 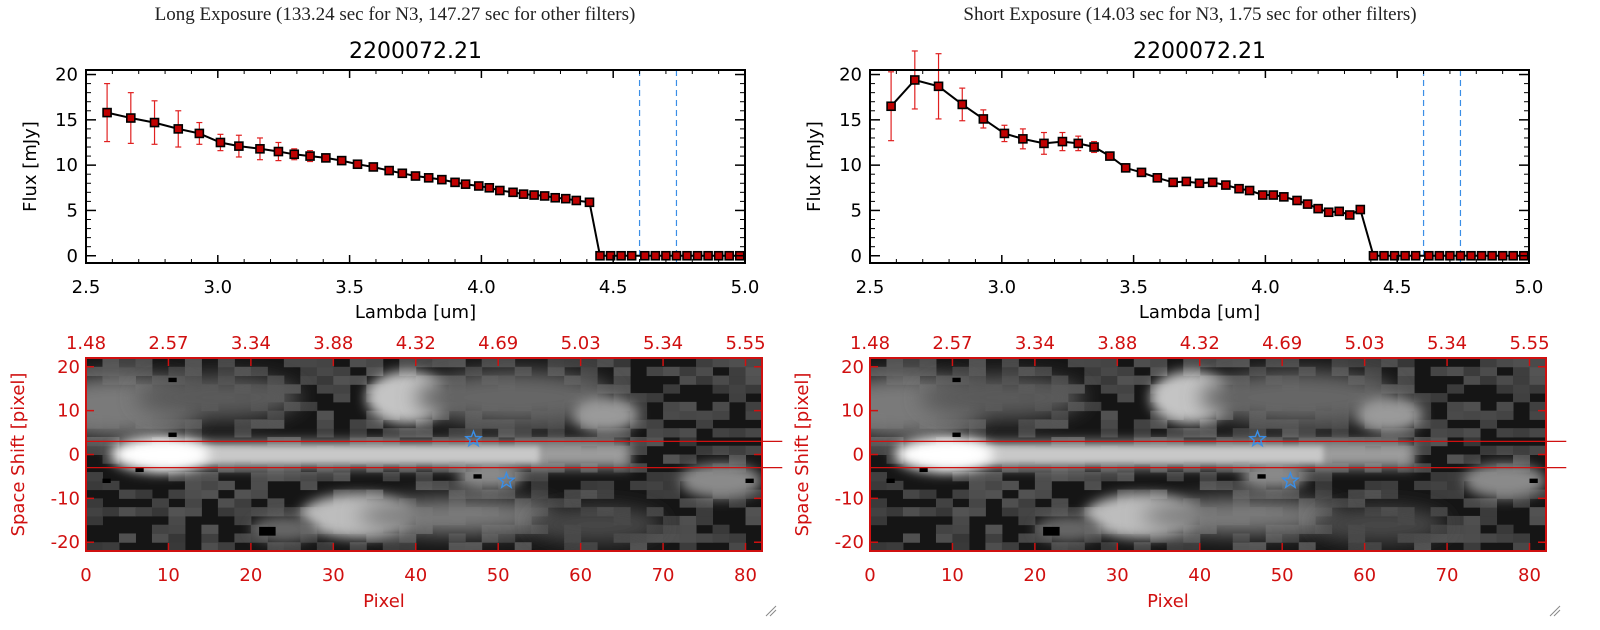 What do you see at coordinates (802, 455) in the screenshot?
I see `y-axis-label: Space Shift [pixel]` at bounding box center [802, 455].